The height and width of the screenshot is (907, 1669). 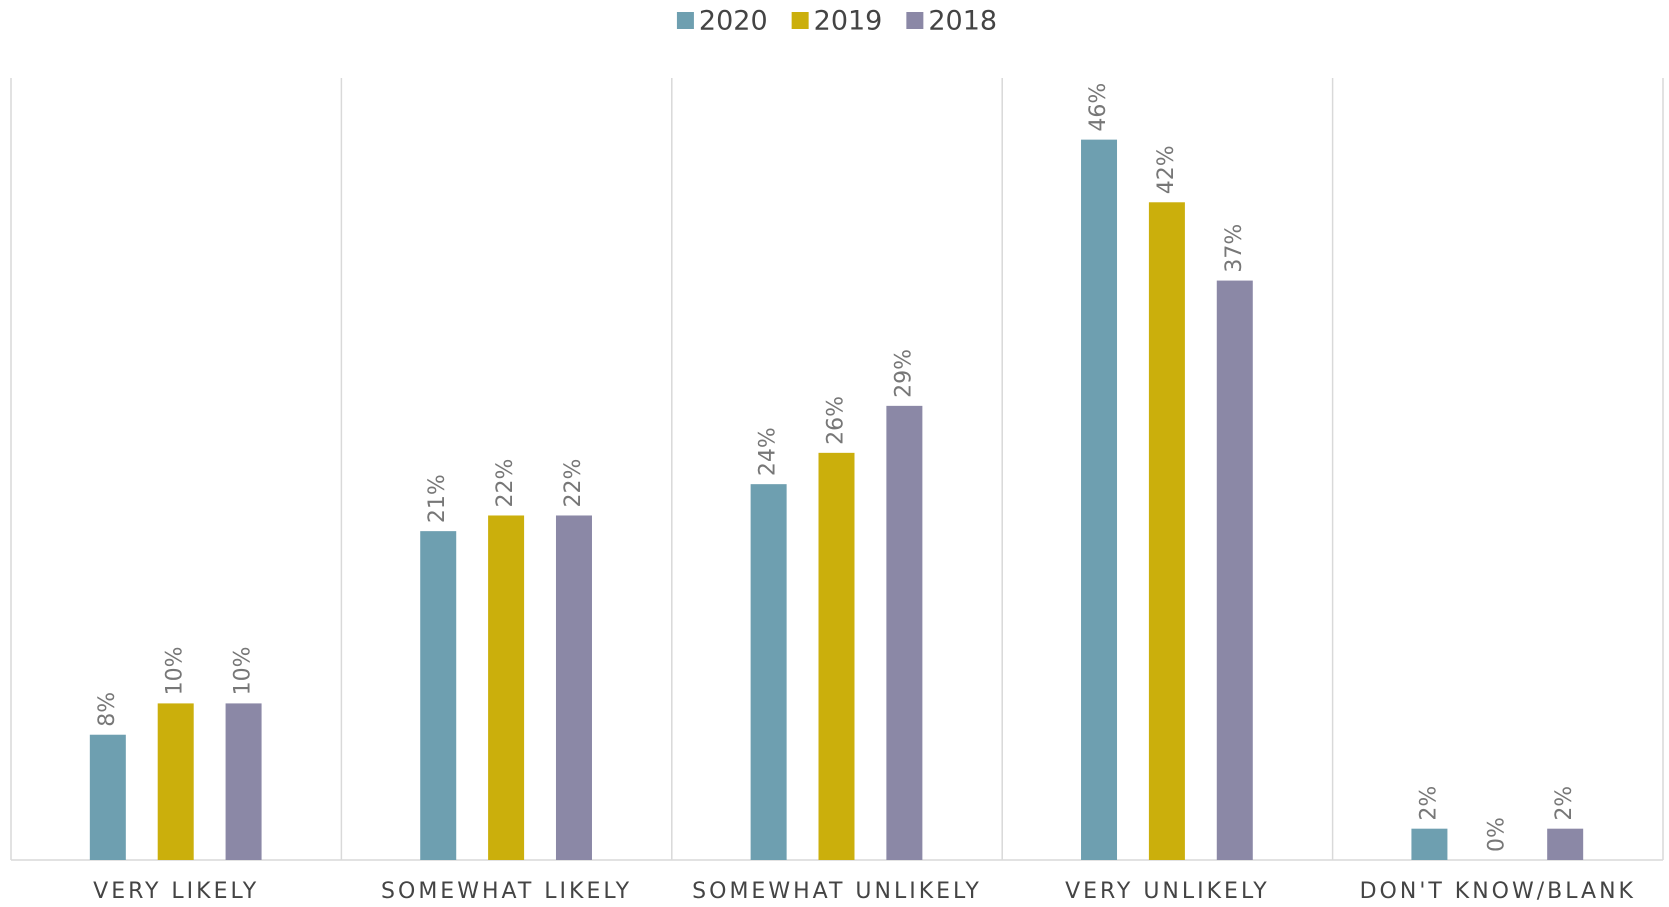 What do you see at coordinates (768, 451) in the screenshot?
I see `data-label: 24%` at bounding box center [768, 451].